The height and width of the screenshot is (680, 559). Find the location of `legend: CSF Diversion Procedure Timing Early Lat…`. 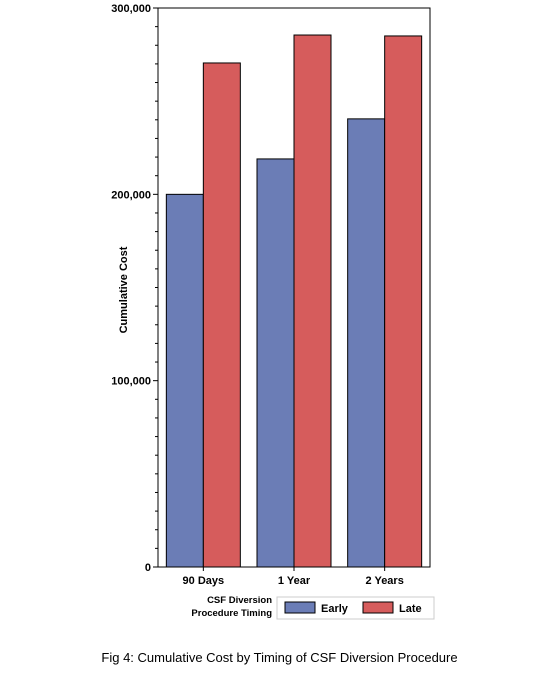

legend: CSF Diversion Procedure Timing Early Lat… is located at coordinates (313, 607).